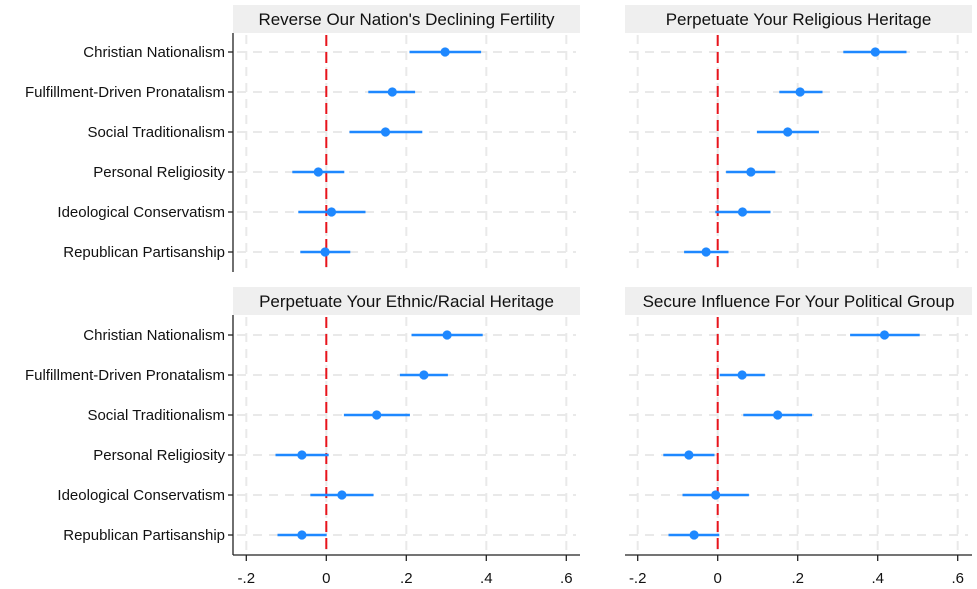 This screenshot has width=977, height=589. I want to click on panel-title: Perpetuate Your Religious Heritage, so click(799, 19).